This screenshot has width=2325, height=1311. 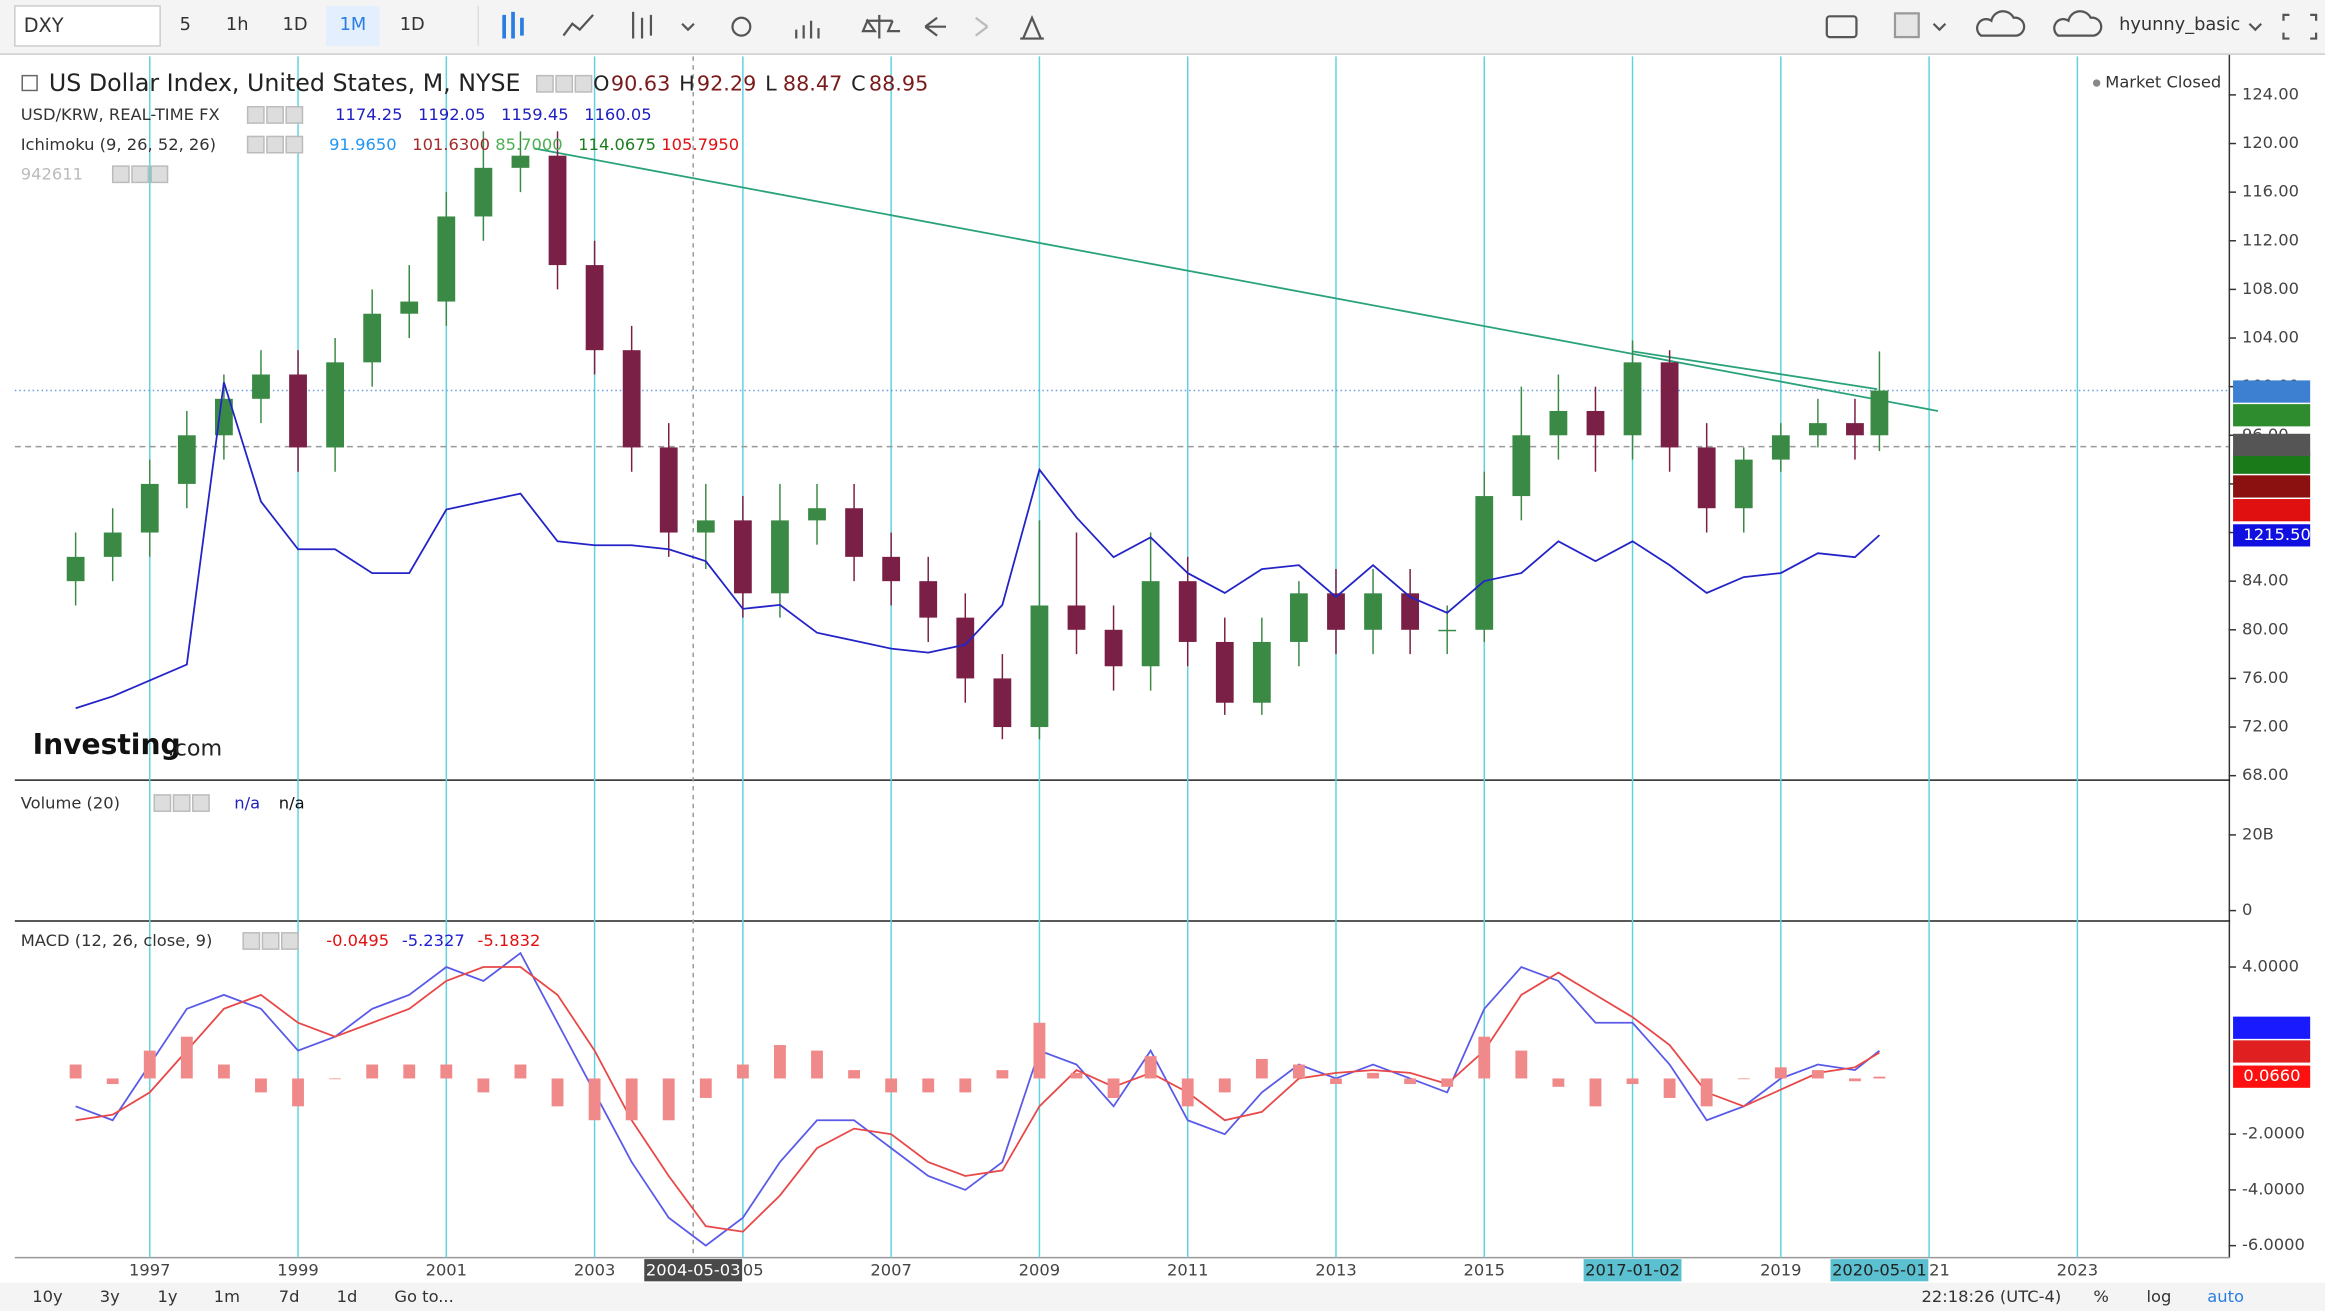 What do you see at coordinates (2096, 83) in the screenshot?
I see `status-dot` at bounding box center [2096, 83].